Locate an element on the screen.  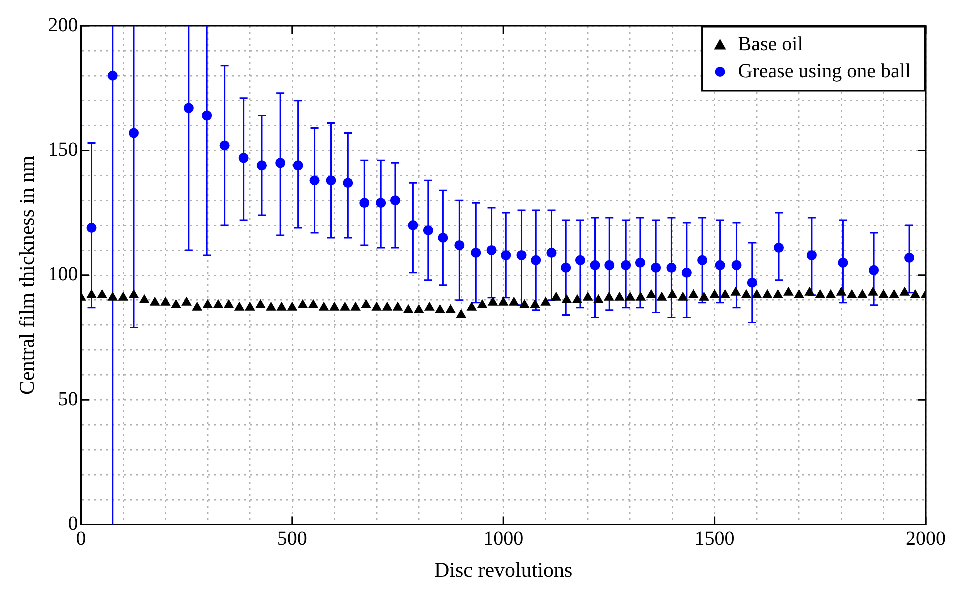
legend-label: Base oil is located at coordinates (771, 44).